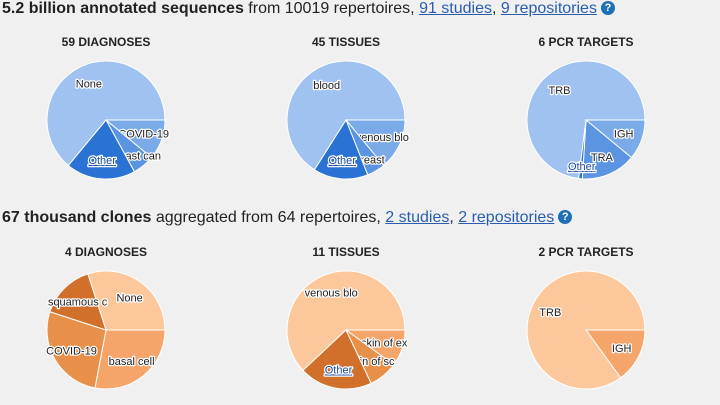 The image size is (720, 405). I want to click on sequences-studies-link: 91 studies, so click(455, 8).